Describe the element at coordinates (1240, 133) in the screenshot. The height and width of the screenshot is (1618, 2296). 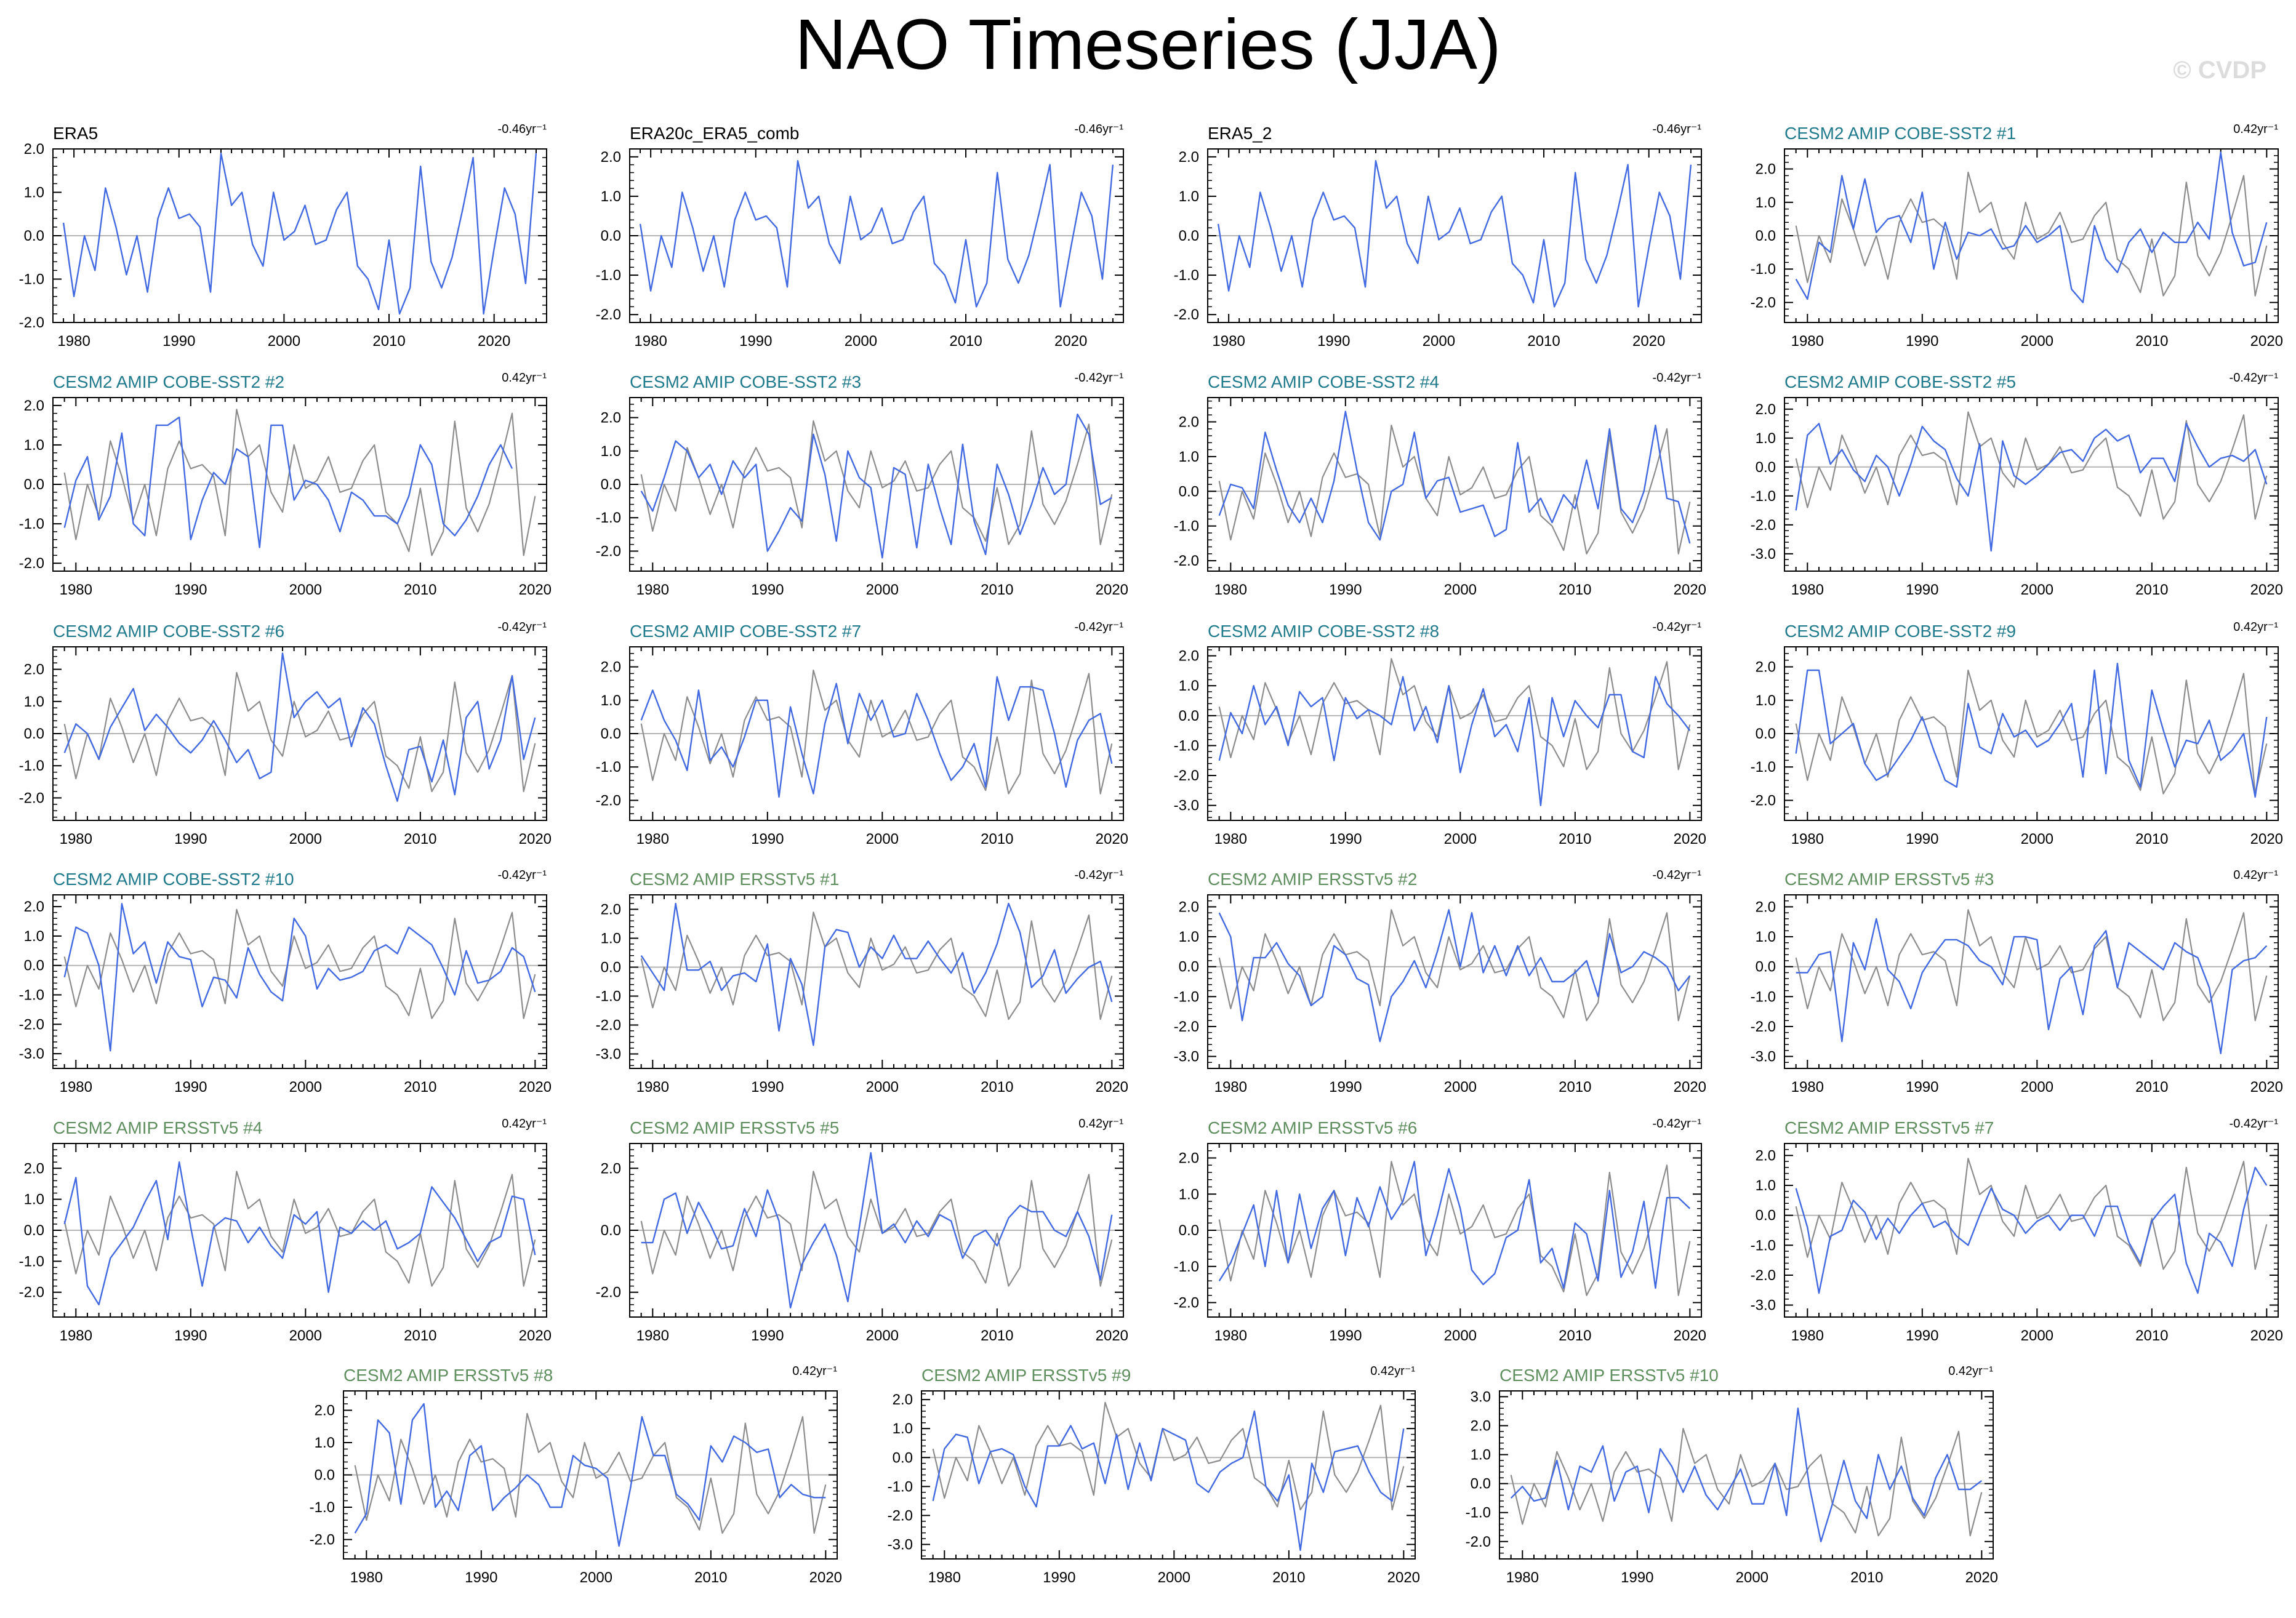
I see `panel-title: ERA5_2` at that location.